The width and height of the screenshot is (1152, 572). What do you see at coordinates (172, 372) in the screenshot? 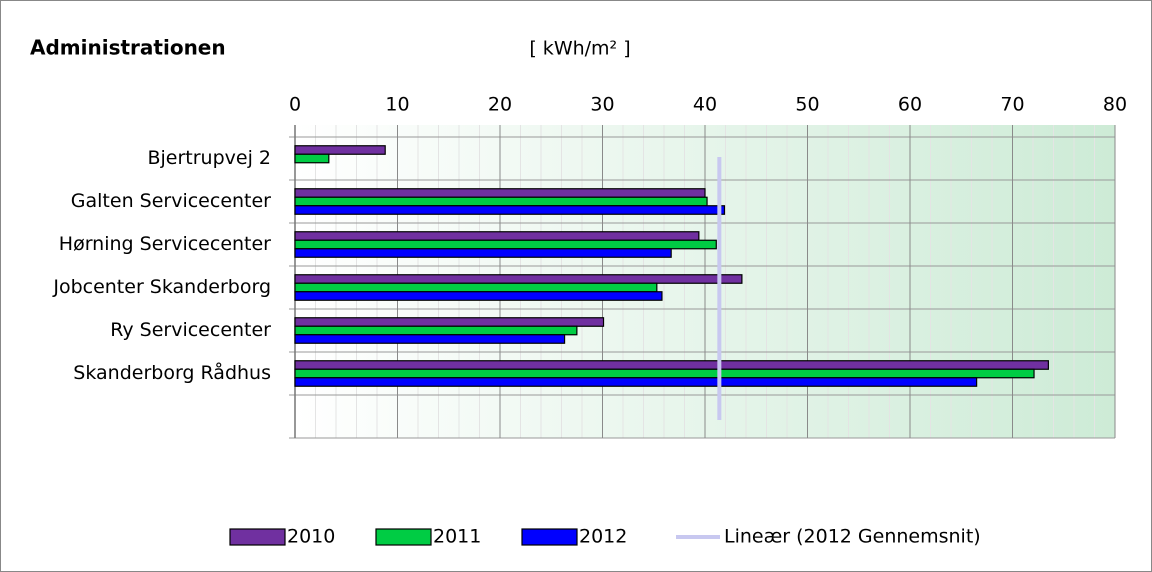
I see `y-tick-label: Skanderborg Rådhus` at bounding box center [172, 372].